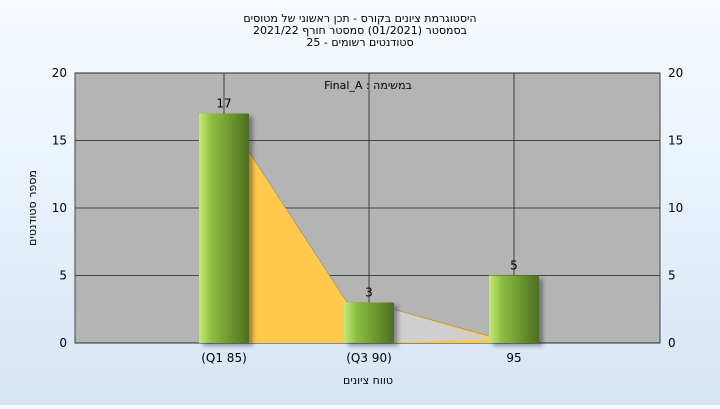  I want to click on y-tick-label-left: 20, so click(59, 73).